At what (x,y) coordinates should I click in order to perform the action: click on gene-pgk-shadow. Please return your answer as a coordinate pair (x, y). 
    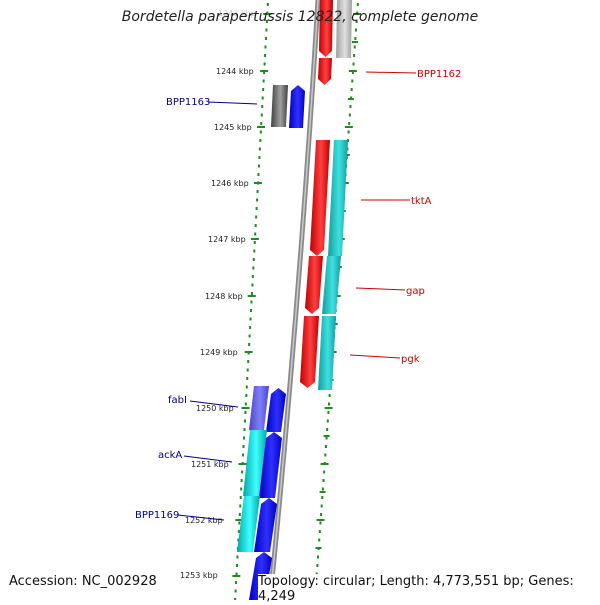
    Looking at the image, I should click on (327, 353).